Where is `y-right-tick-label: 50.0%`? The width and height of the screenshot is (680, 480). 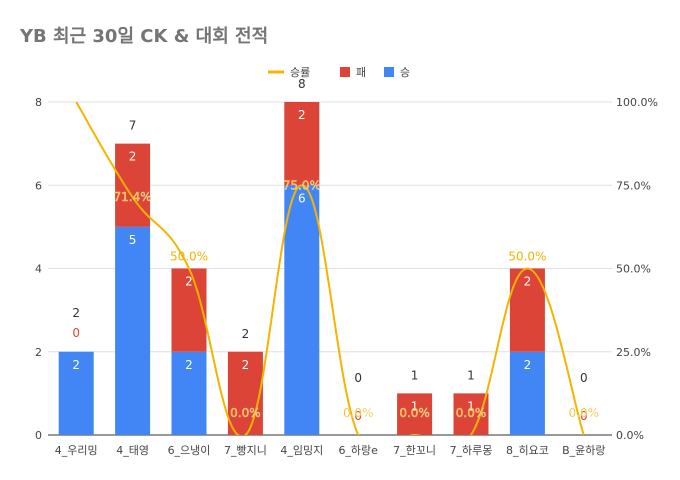
y-right-tick-label: 50.0% is located at coordinates (633, 269).